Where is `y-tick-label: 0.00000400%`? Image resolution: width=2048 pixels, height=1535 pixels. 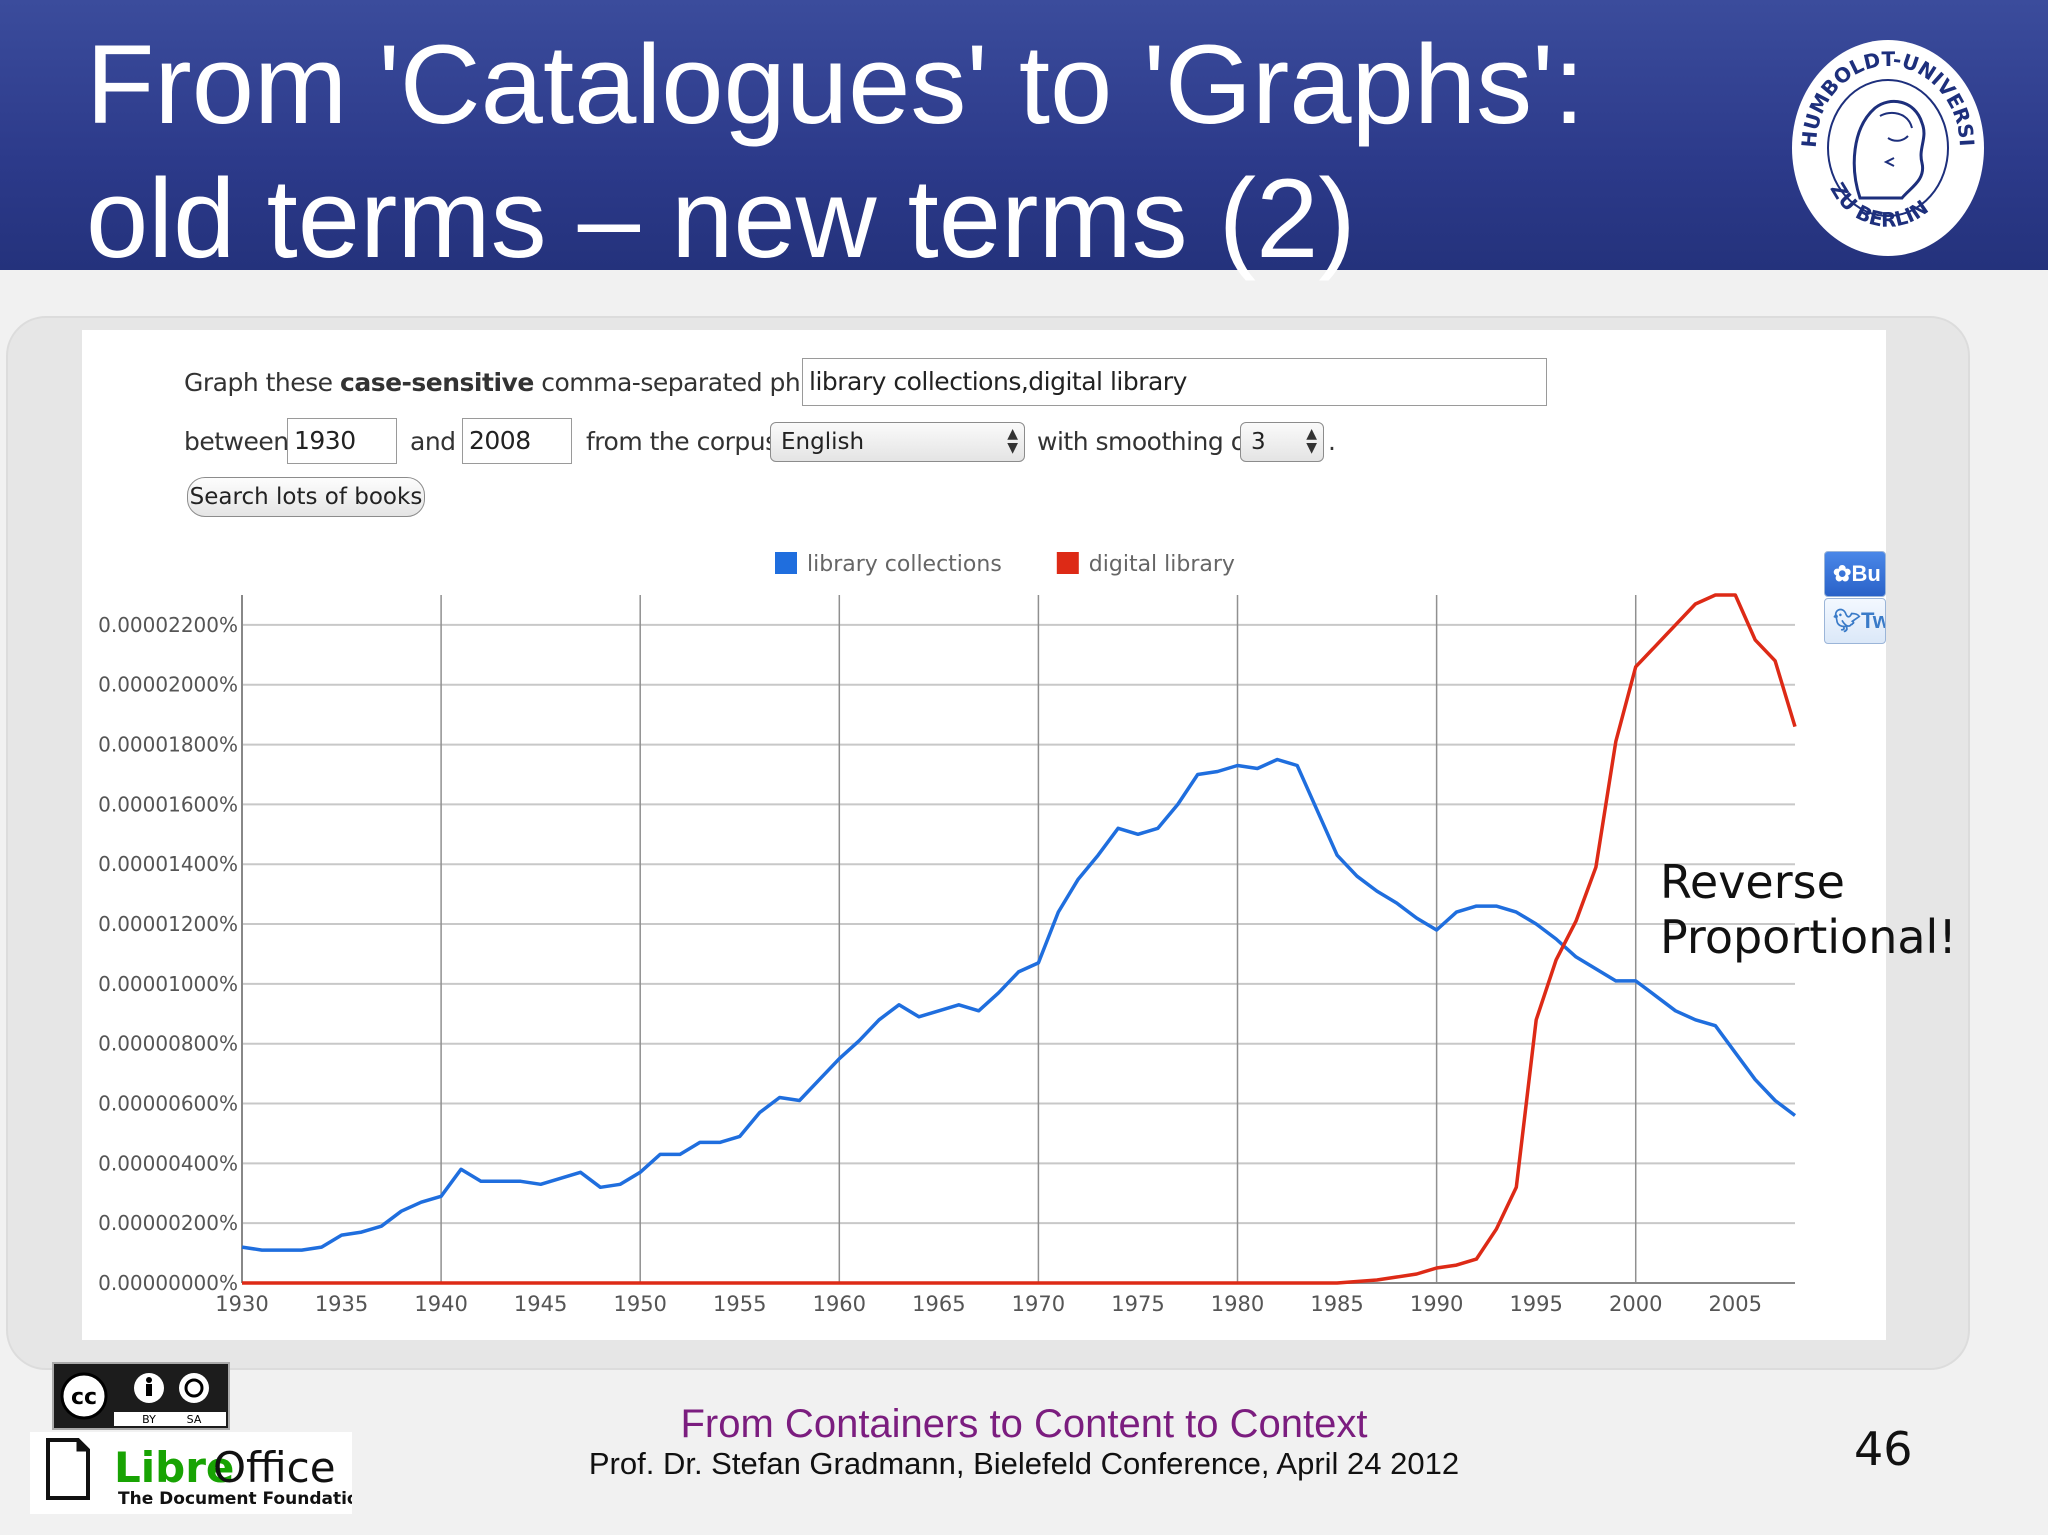 y-tick-label: 0.00000400% is located at coordinates (168, 1163).